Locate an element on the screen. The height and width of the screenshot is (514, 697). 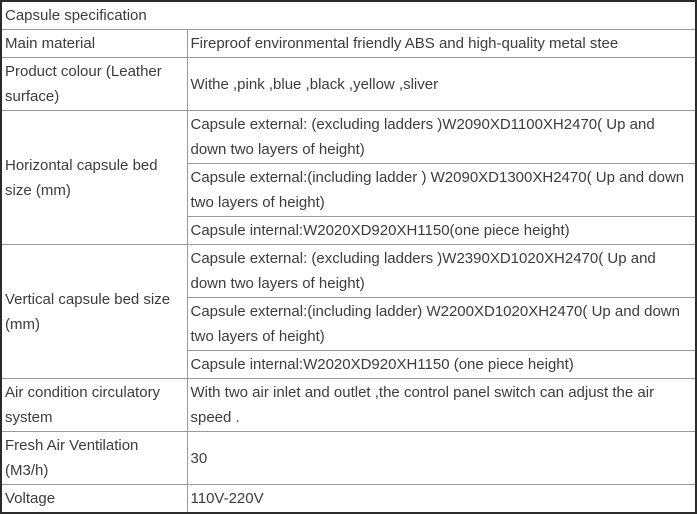
table-row: Fresh Air Ventilation (M3/h) 30 is located at coordinates (348, 458).